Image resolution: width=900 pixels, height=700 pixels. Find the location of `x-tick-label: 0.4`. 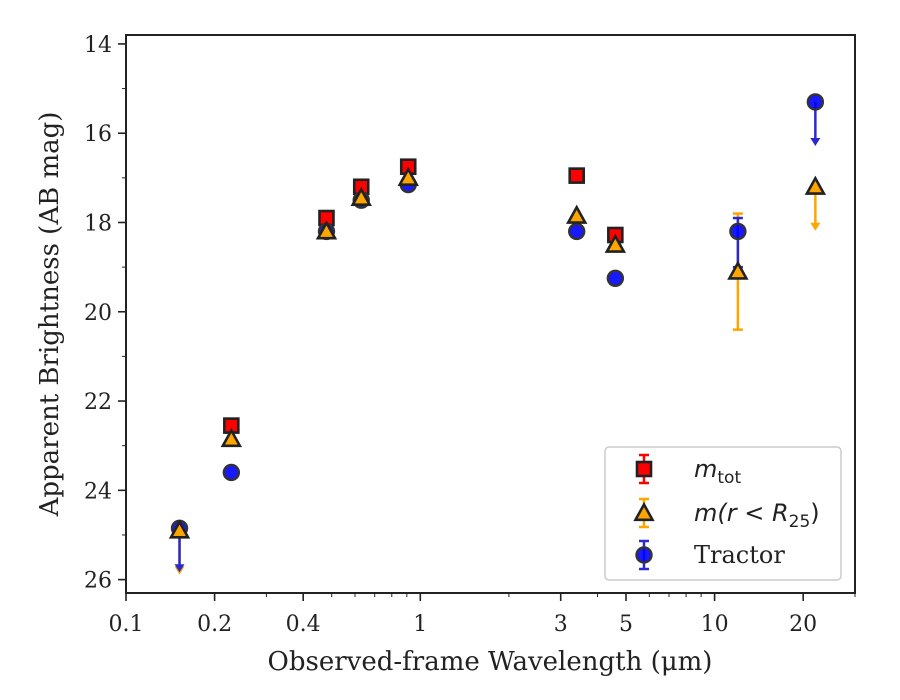

x-tick-label: 0.4 is located at coordinates (303, 624).